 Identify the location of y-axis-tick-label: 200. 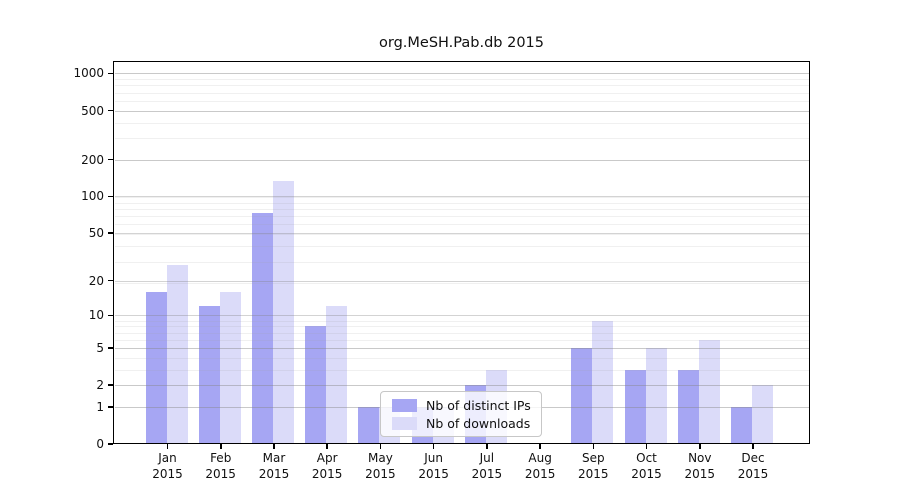
(92, 159).